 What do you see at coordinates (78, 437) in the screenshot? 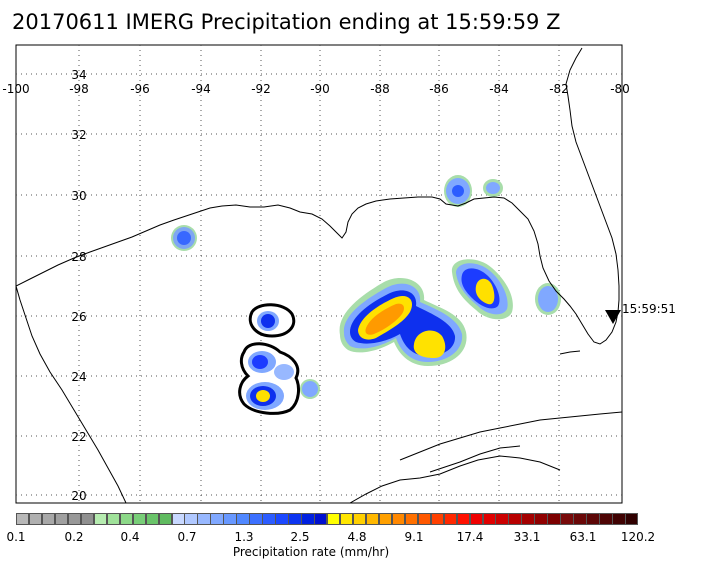
I see `lat-tick: 22` at bounding box center [78, 437].